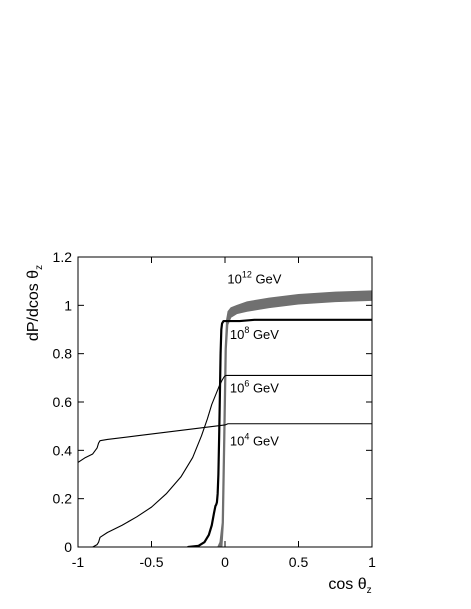 The height and width of the screenshot is (609, 471). Describe the element at coordinates (68, 305) in the screenshot. I see `y-tick-label: 1` at that location.